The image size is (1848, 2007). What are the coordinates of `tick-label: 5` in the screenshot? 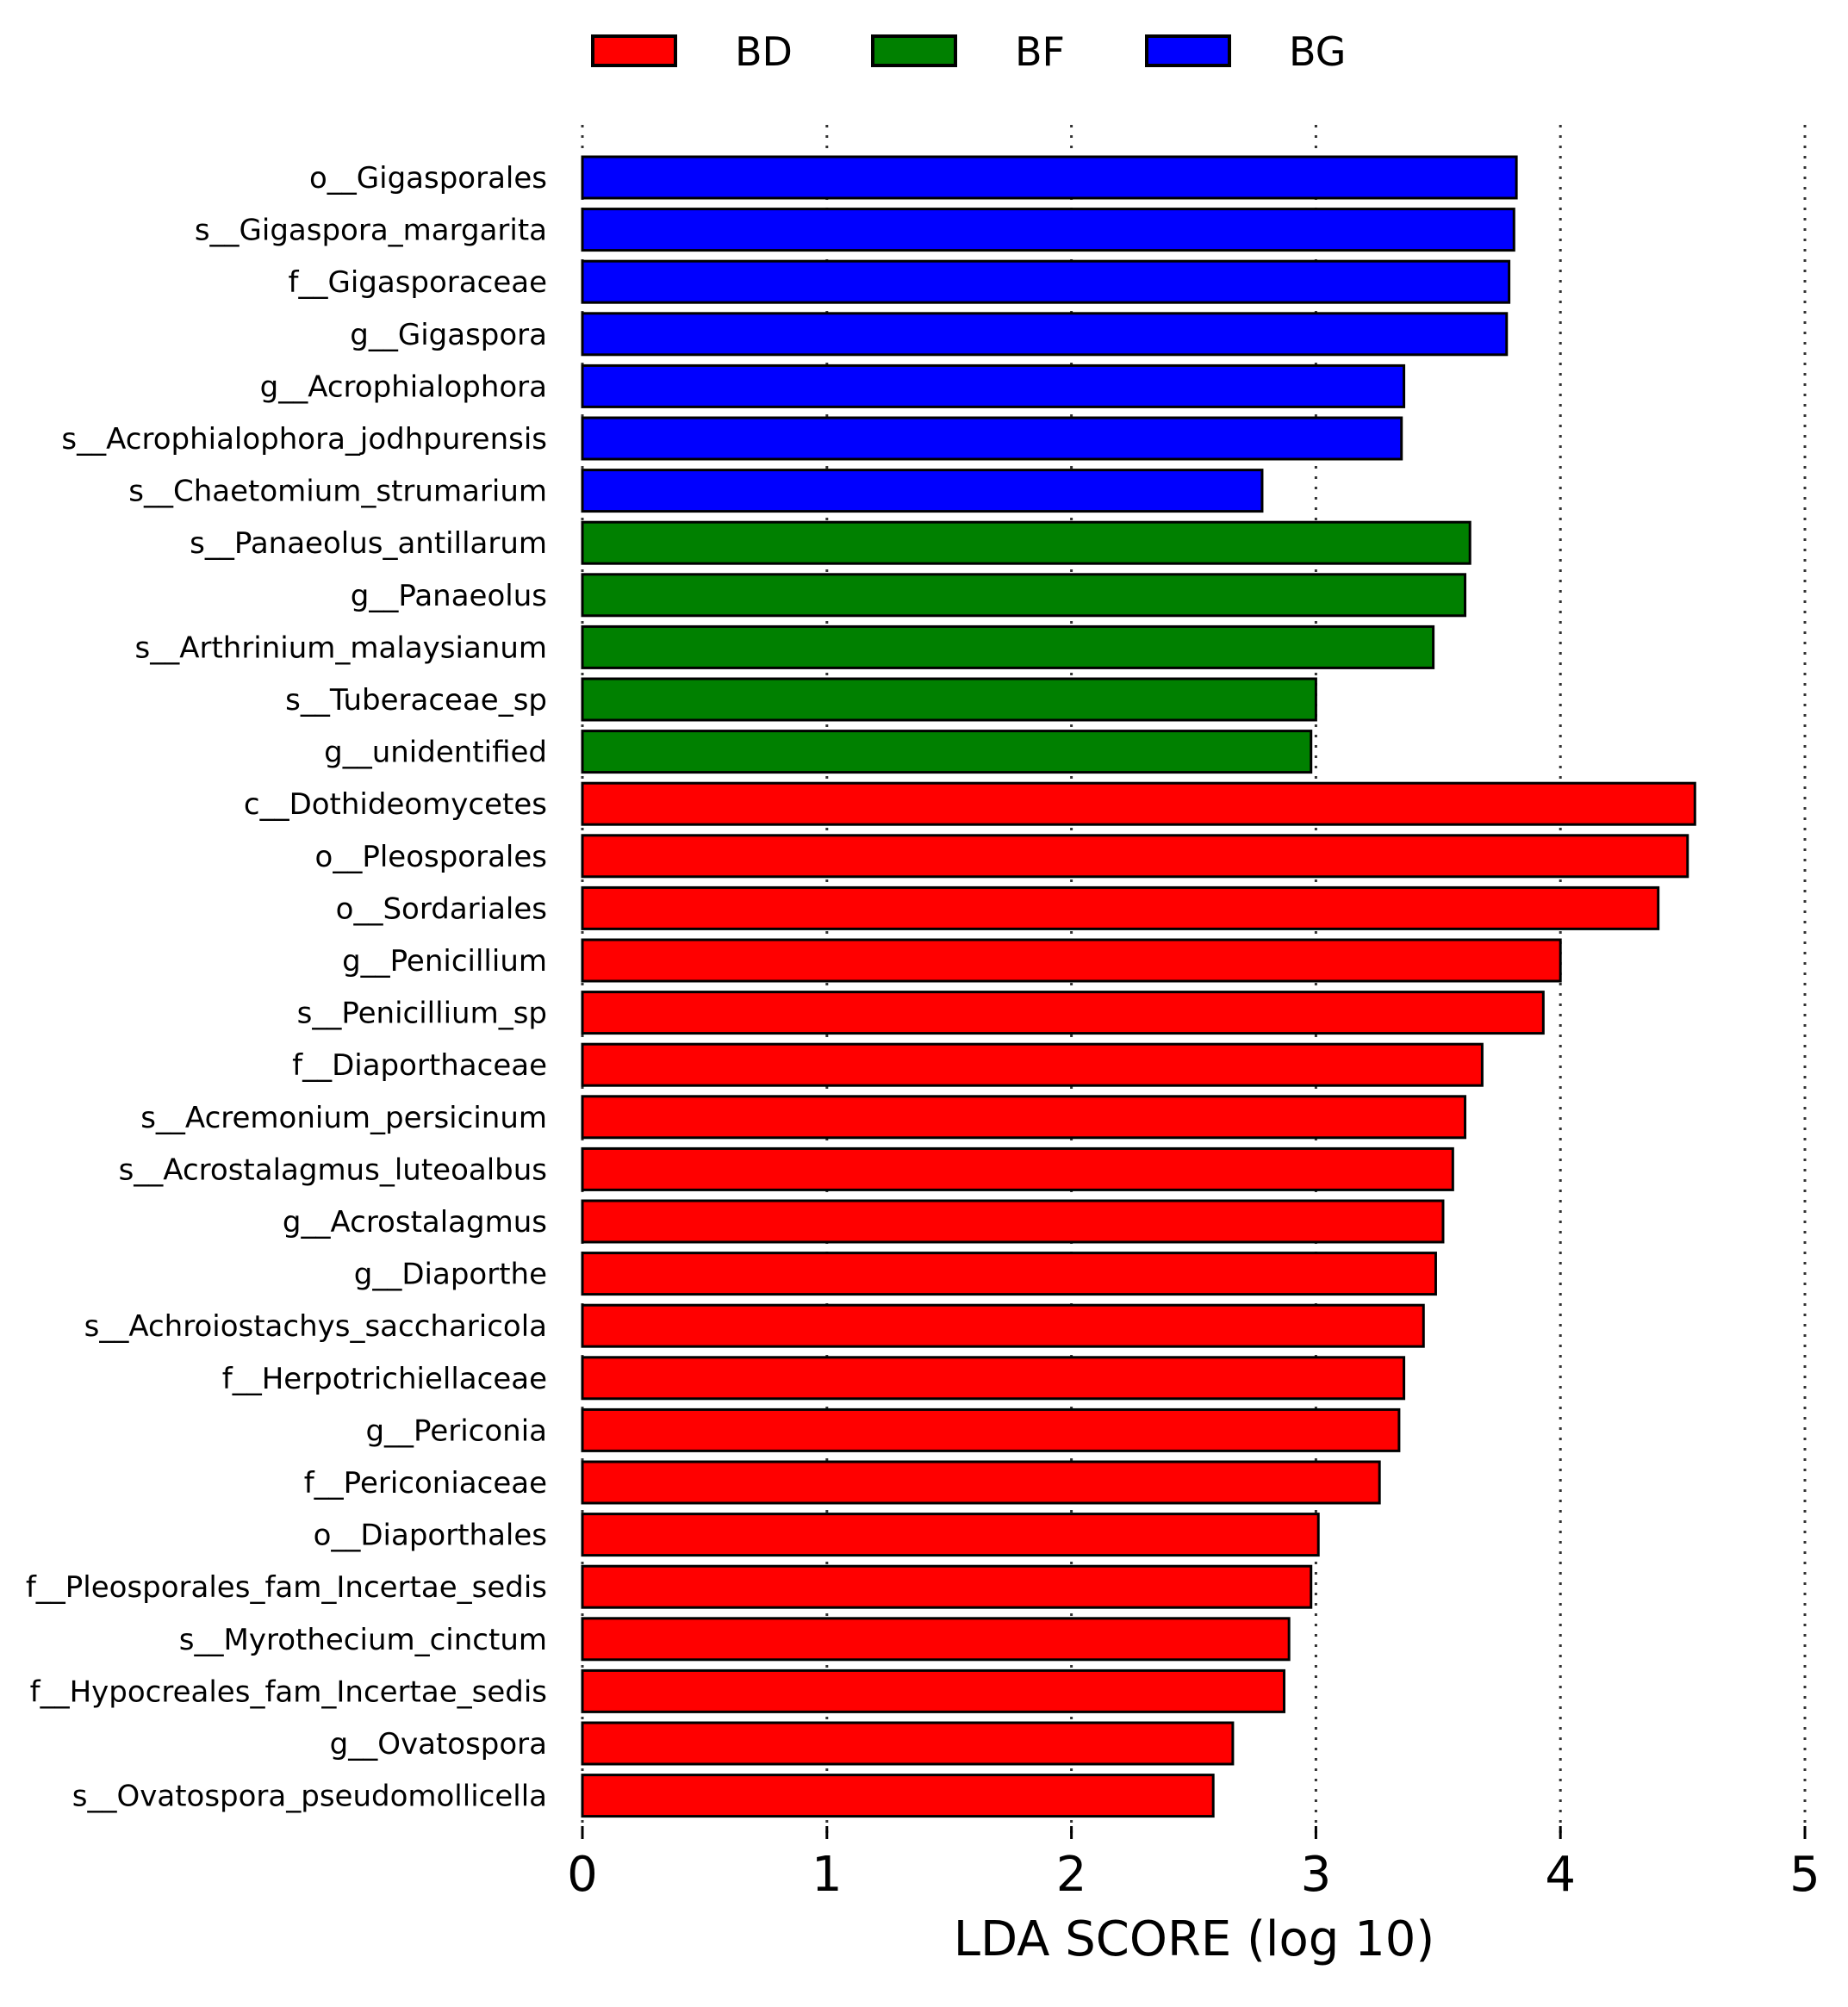 It's located at (1805, 1875).